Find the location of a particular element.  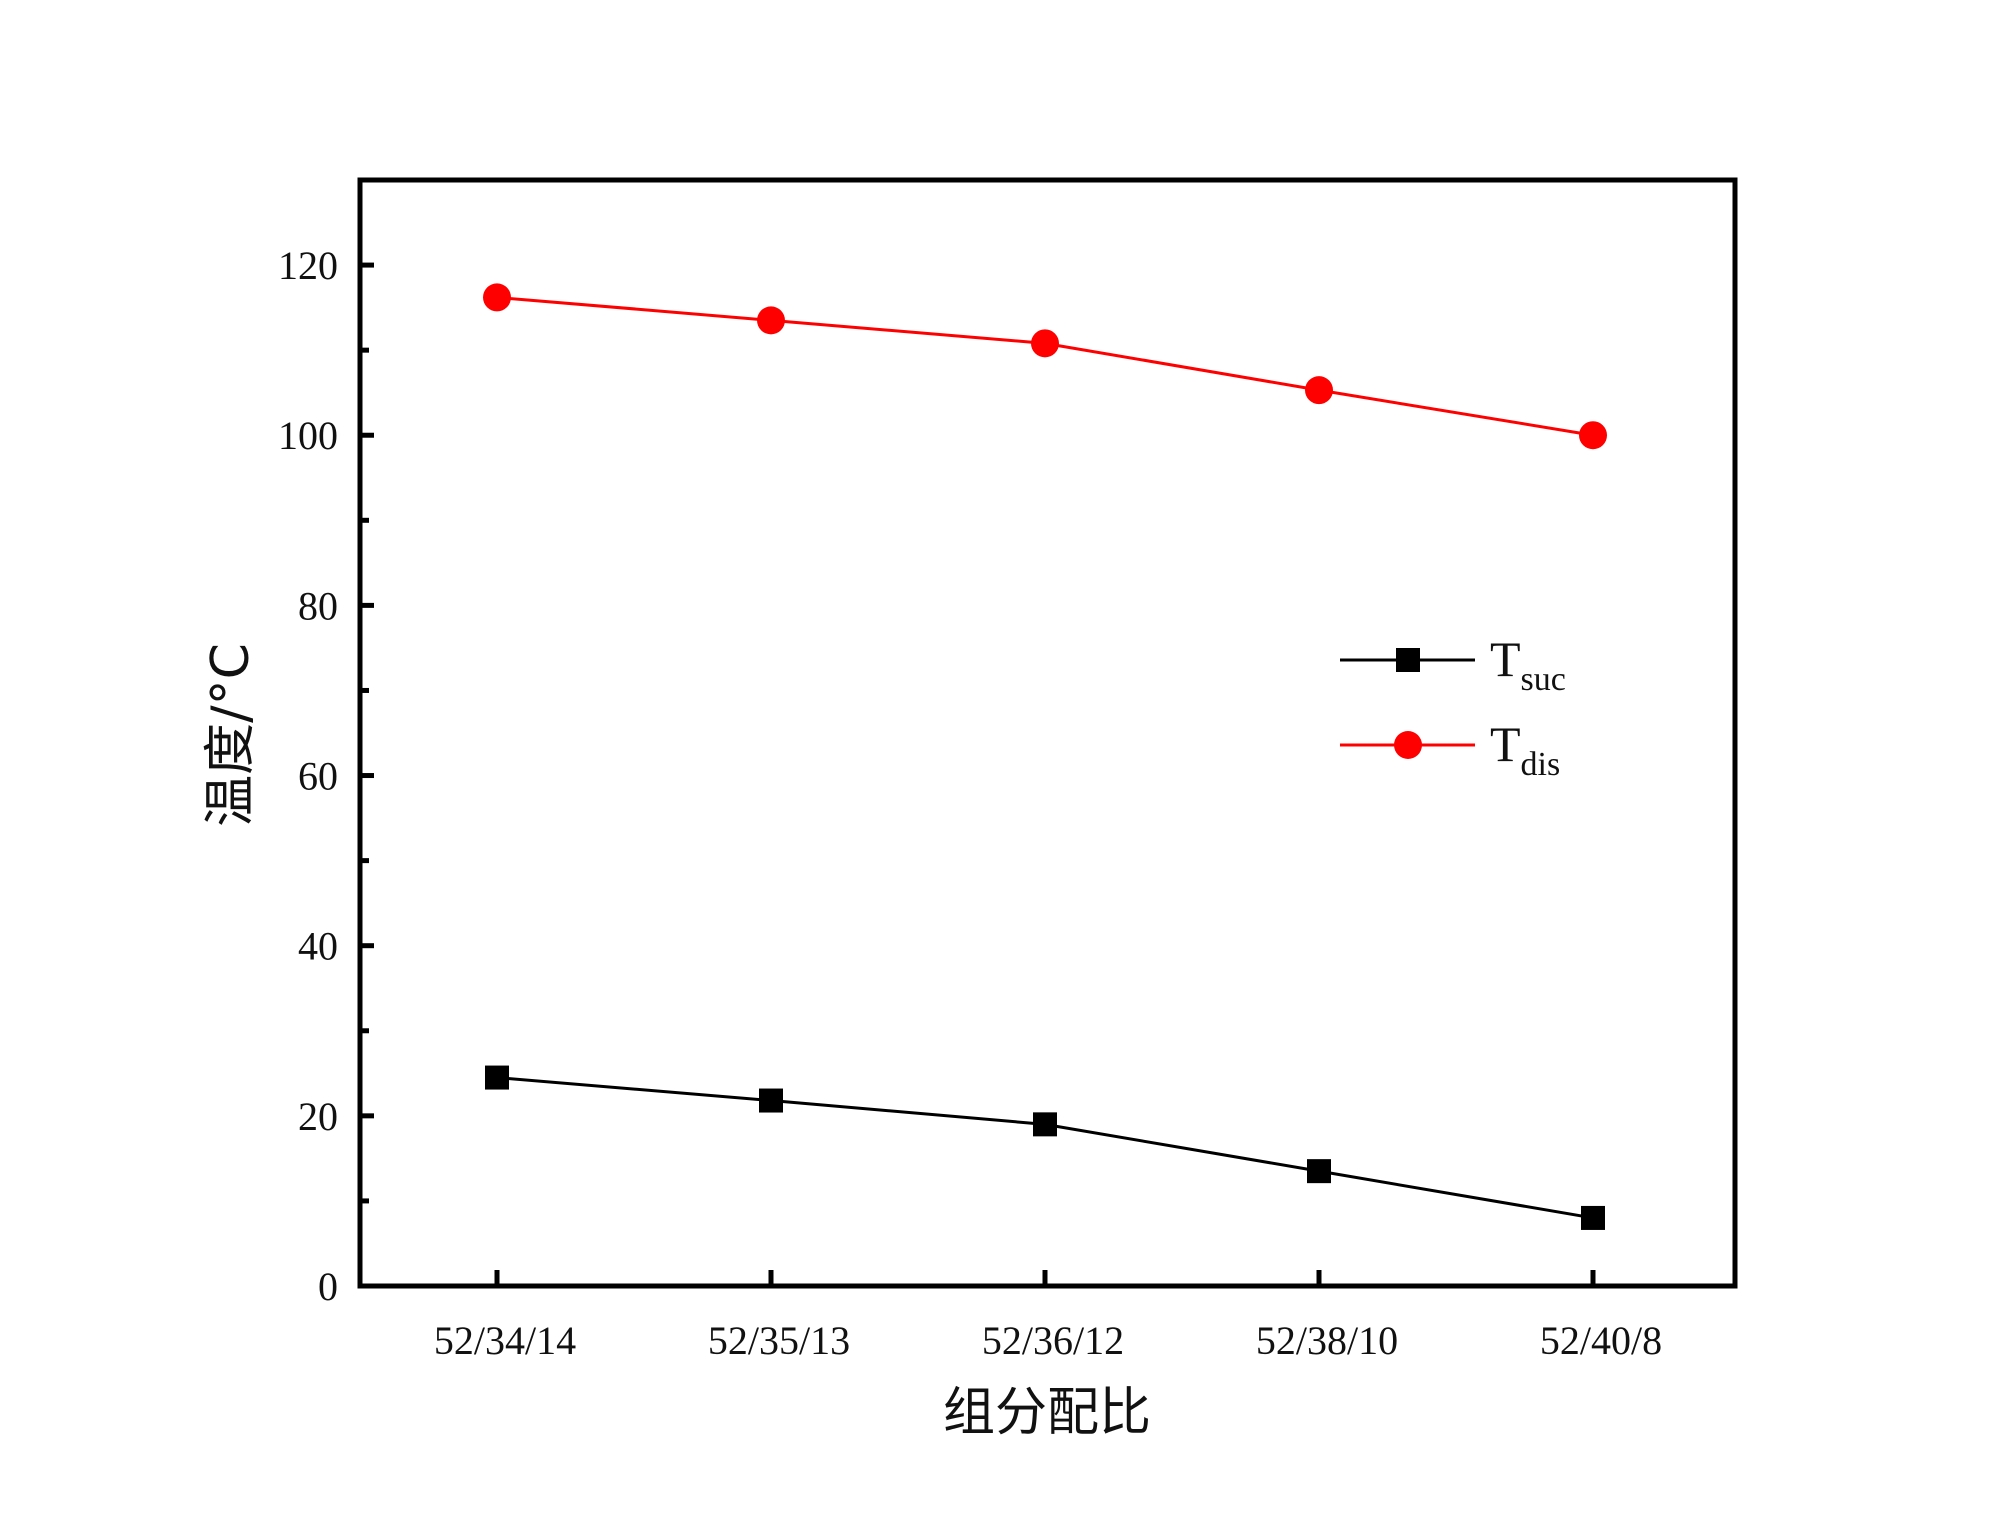

series-line-dis is located at coordinates (1045, 366).